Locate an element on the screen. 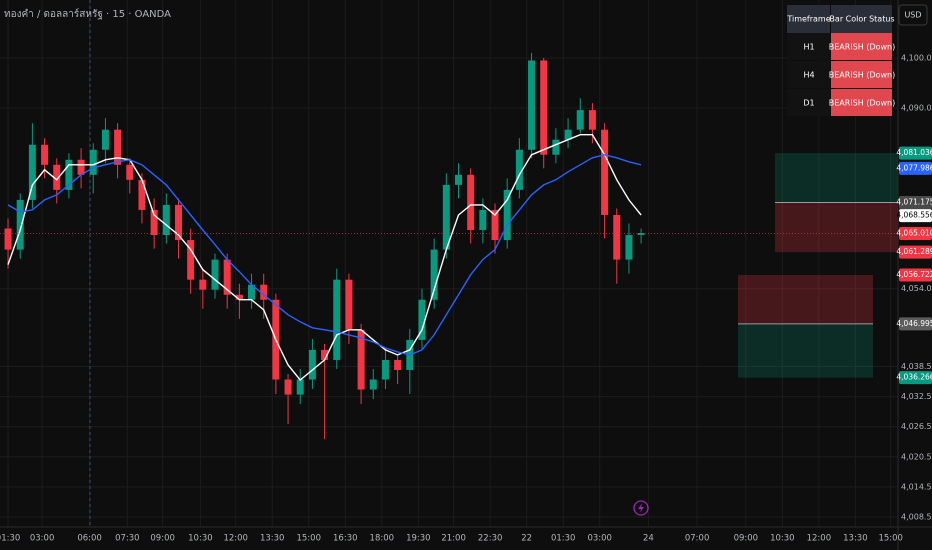 This screenshot has width=932, height=550. price-tag-label: 4,061.289 is located at coordinates (914, 251).